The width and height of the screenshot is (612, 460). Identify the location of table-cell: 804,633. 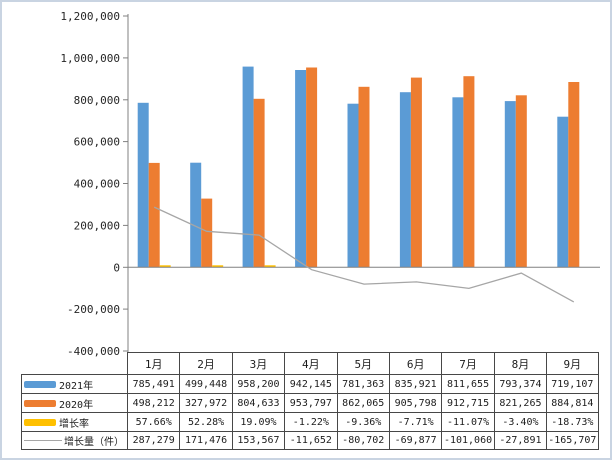
(258, 402).